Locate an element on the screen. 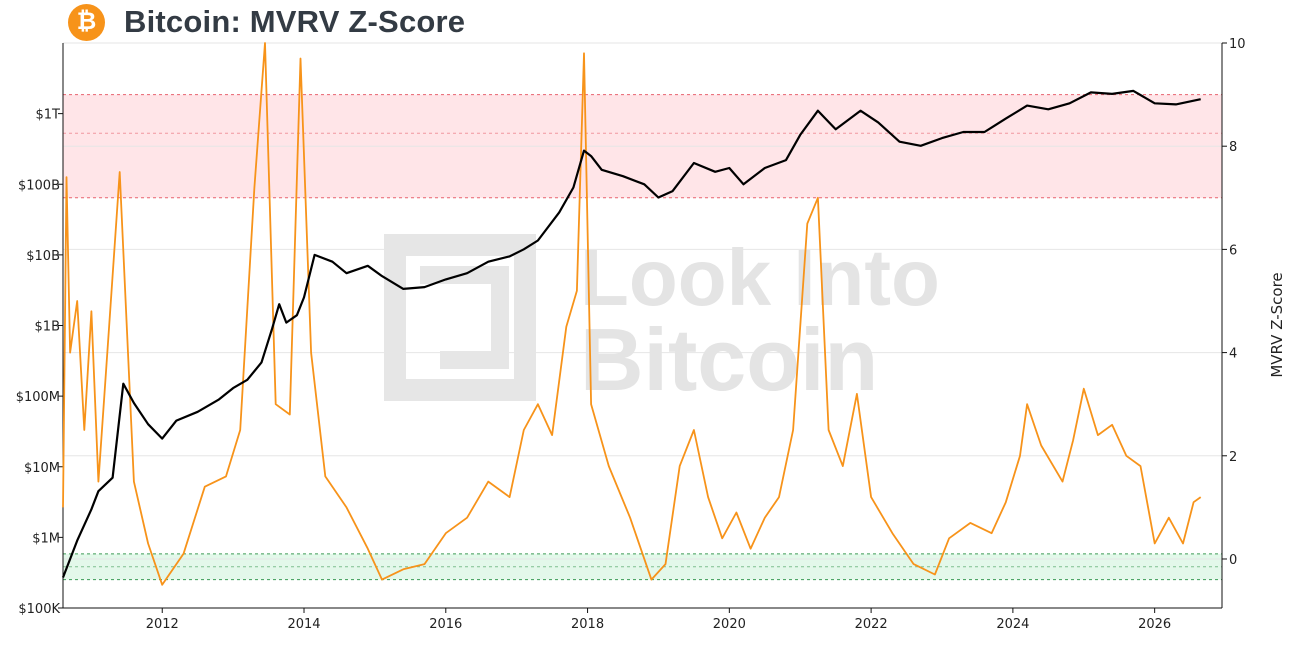  watermark-line-1: Look Into is located at coordinates (760, 277).